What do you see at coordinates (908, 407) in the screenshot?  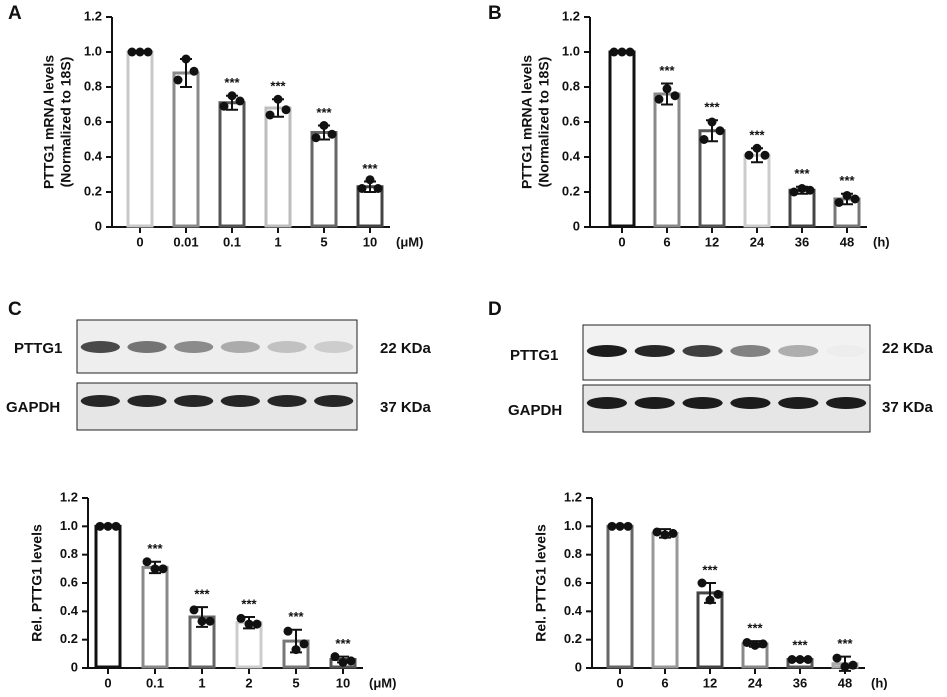 I see `blot-size: 37 KDa` at bounding box center [908, 407].